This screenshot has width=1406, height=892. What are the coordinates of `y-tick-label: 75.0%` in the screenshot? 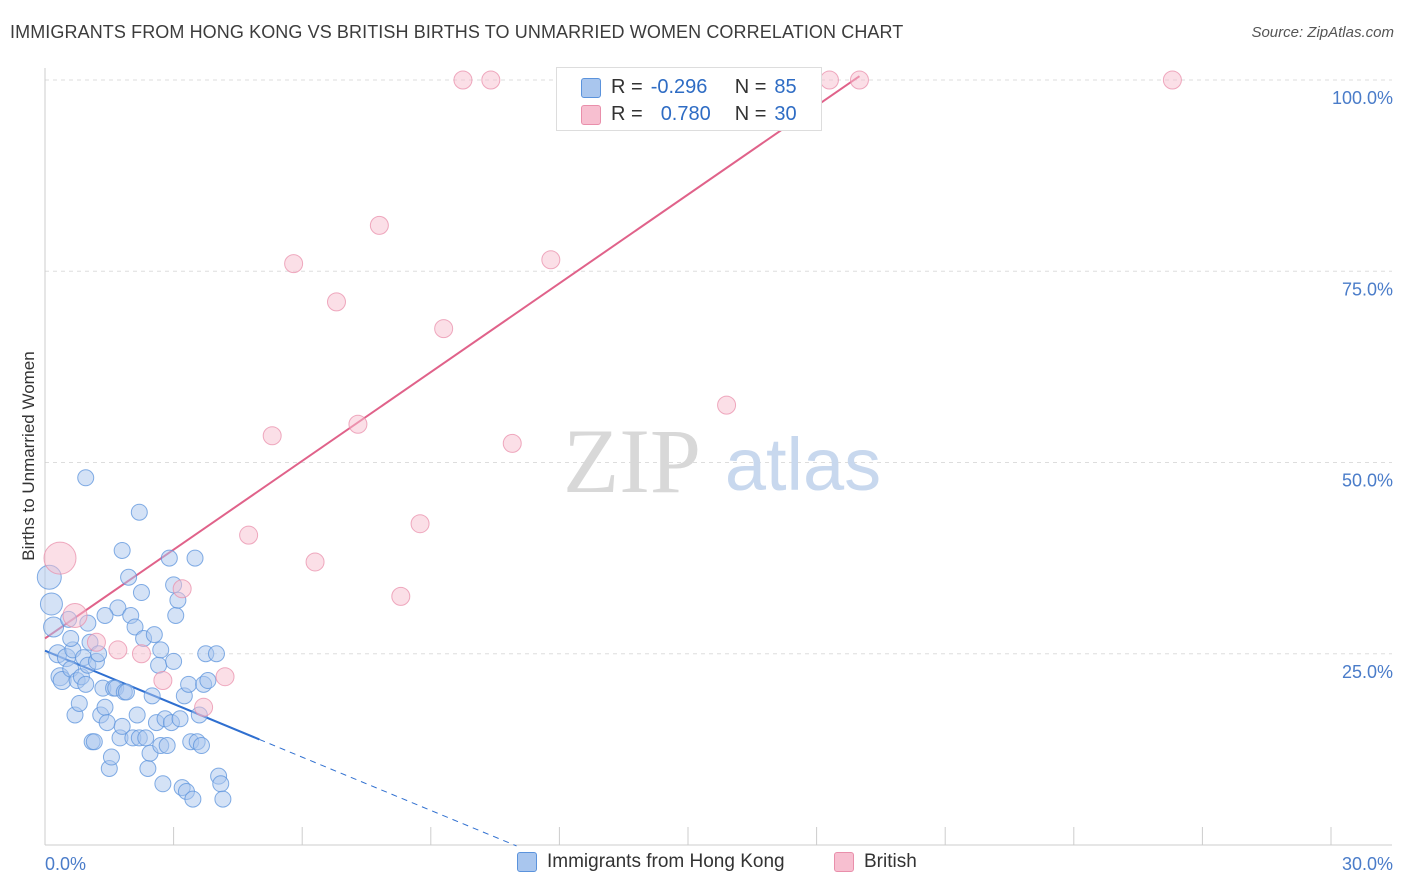 It's located at (1367, 289).